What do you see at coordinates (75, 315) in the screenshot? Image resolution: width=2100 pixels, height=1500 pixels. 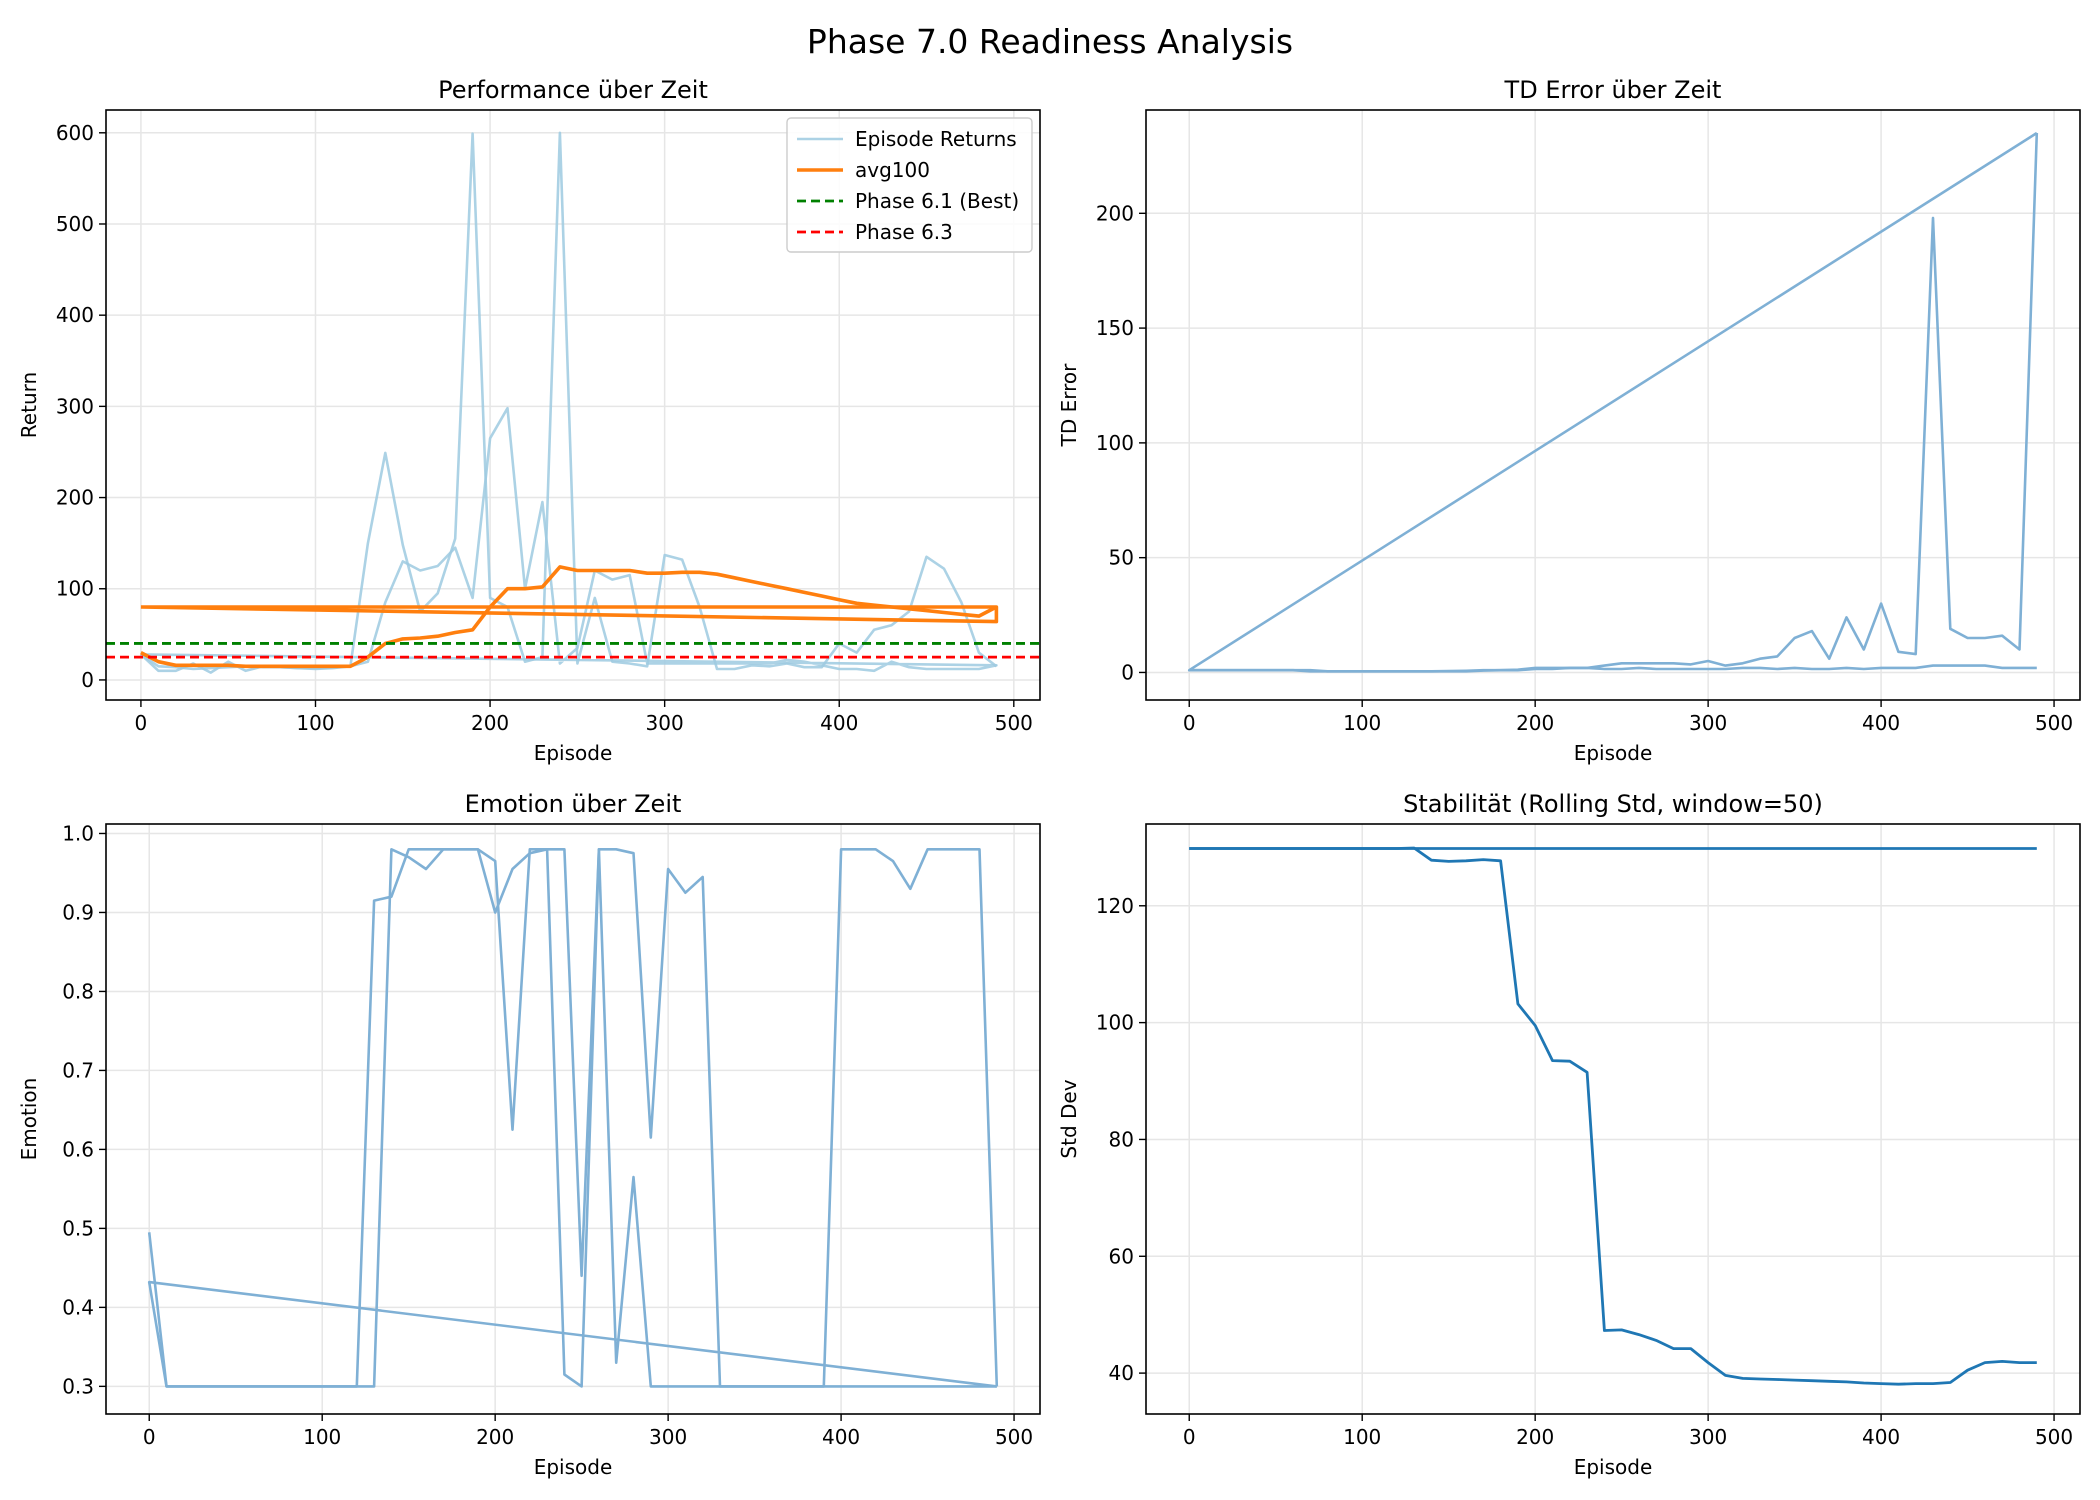 I see `y-tick-label: 400` at bounding box center [75, 315].